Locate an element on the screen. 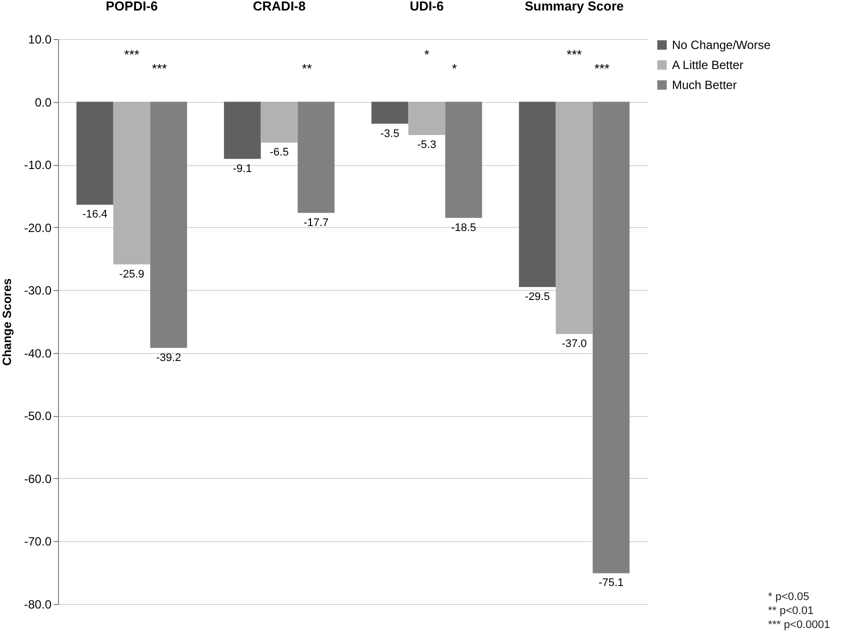  x-tick-label: CRADI-8 is located at coordinates (279, 7).